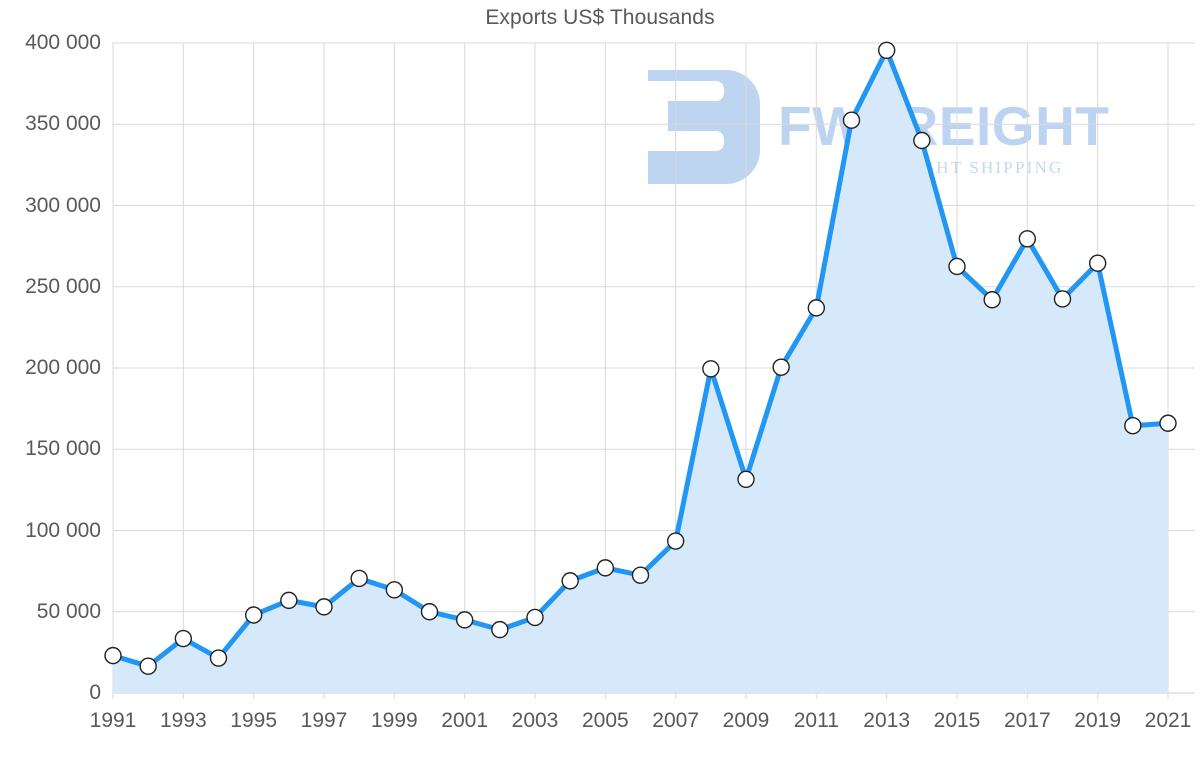  Describe the element at coordinates (68, 611) in the screenshot. I see `y-axis-tick-label: 50 000` at that location.